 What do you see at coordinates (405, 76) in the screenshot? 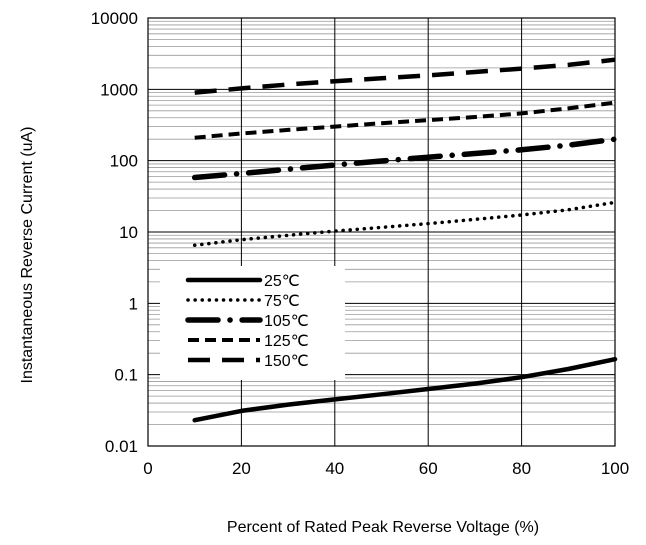
I see `series-line-longdash` at bounding box center [405, 76].